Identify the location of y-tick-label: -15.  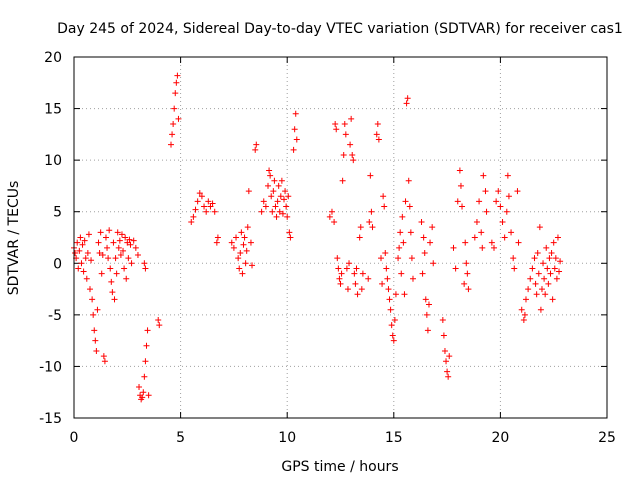
(50, 419).